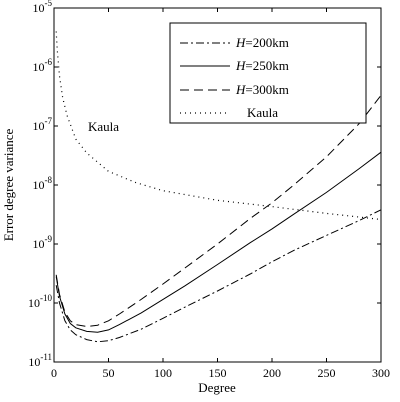  Describe the element at coordinates (103, 126) in the screenshot. I see `kaula-annotation: Kaula` at that location.